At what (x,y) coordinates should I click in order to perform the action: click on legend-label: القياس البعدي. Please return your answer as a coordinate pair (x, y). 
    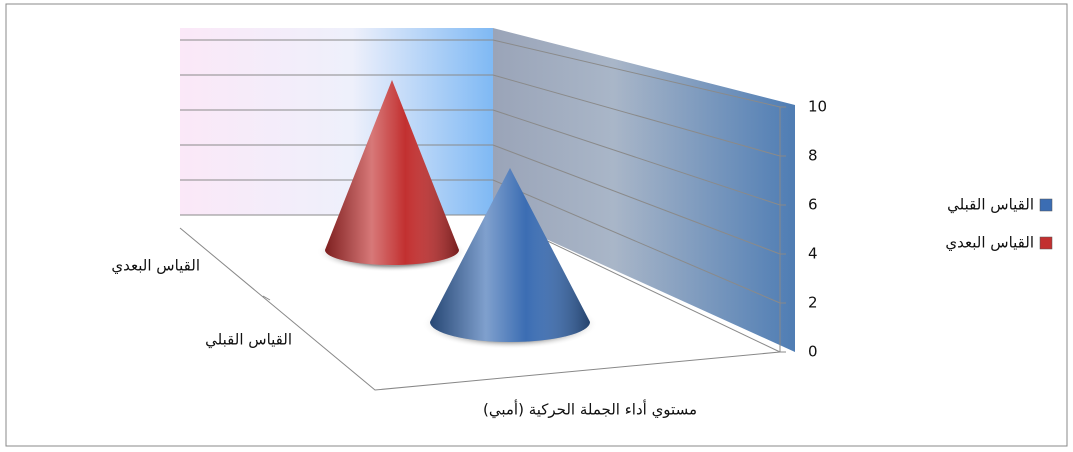
    Looking at the image, I should click on (989, 243).